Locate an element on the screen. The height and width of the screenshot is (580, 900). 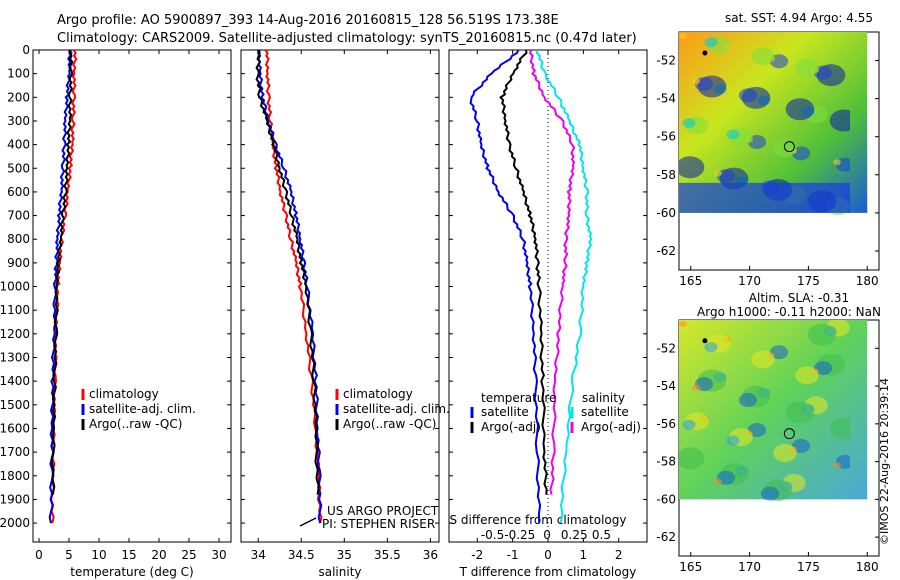
differences-series-satellite is located at coordinates (505, 286).